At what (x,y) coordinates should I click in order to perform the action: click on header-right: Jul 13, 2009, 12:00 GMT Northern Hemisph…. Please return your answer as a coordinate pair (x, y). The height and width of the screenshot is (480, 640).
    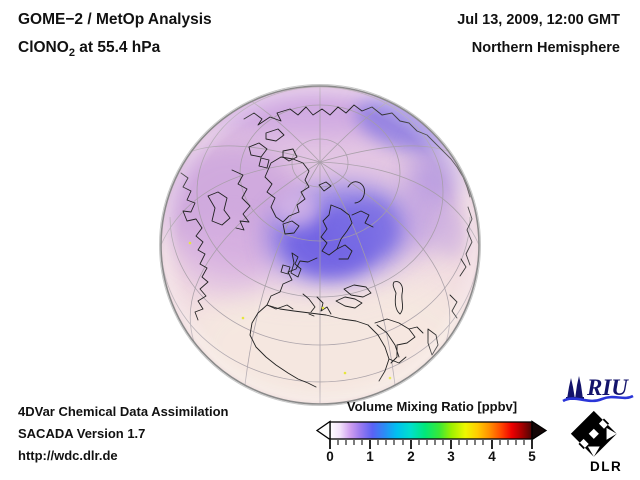
    Looking at the image, I should click on (538, 34).